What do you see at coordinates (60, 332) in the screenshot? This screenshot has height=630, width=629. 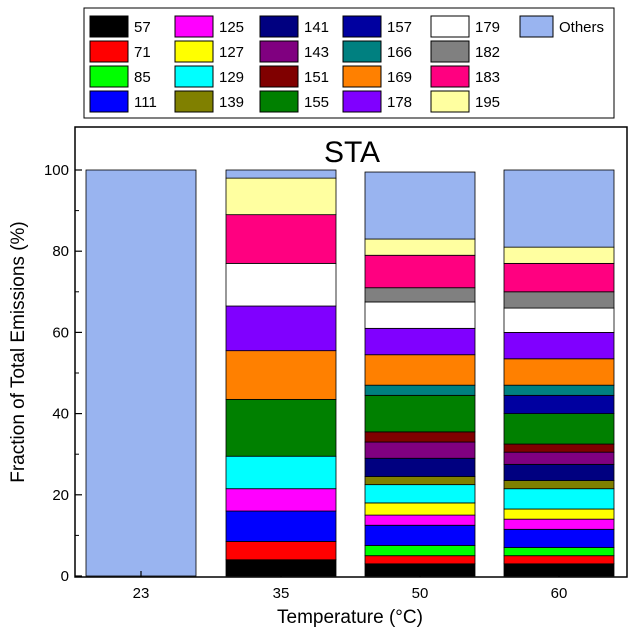 I see `y-tick-label: 60` at bounding box center [60, 332].